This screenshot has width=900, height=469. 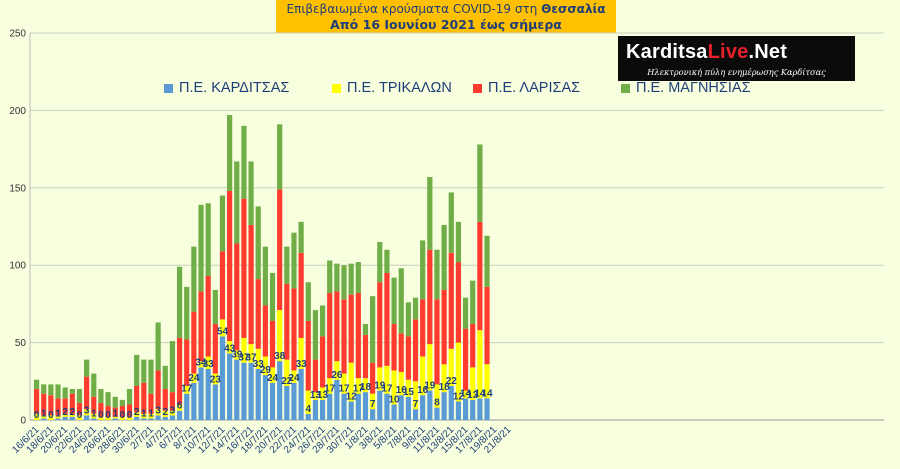 I want to click on data-label-41: 17, so click(x=330, y=389).